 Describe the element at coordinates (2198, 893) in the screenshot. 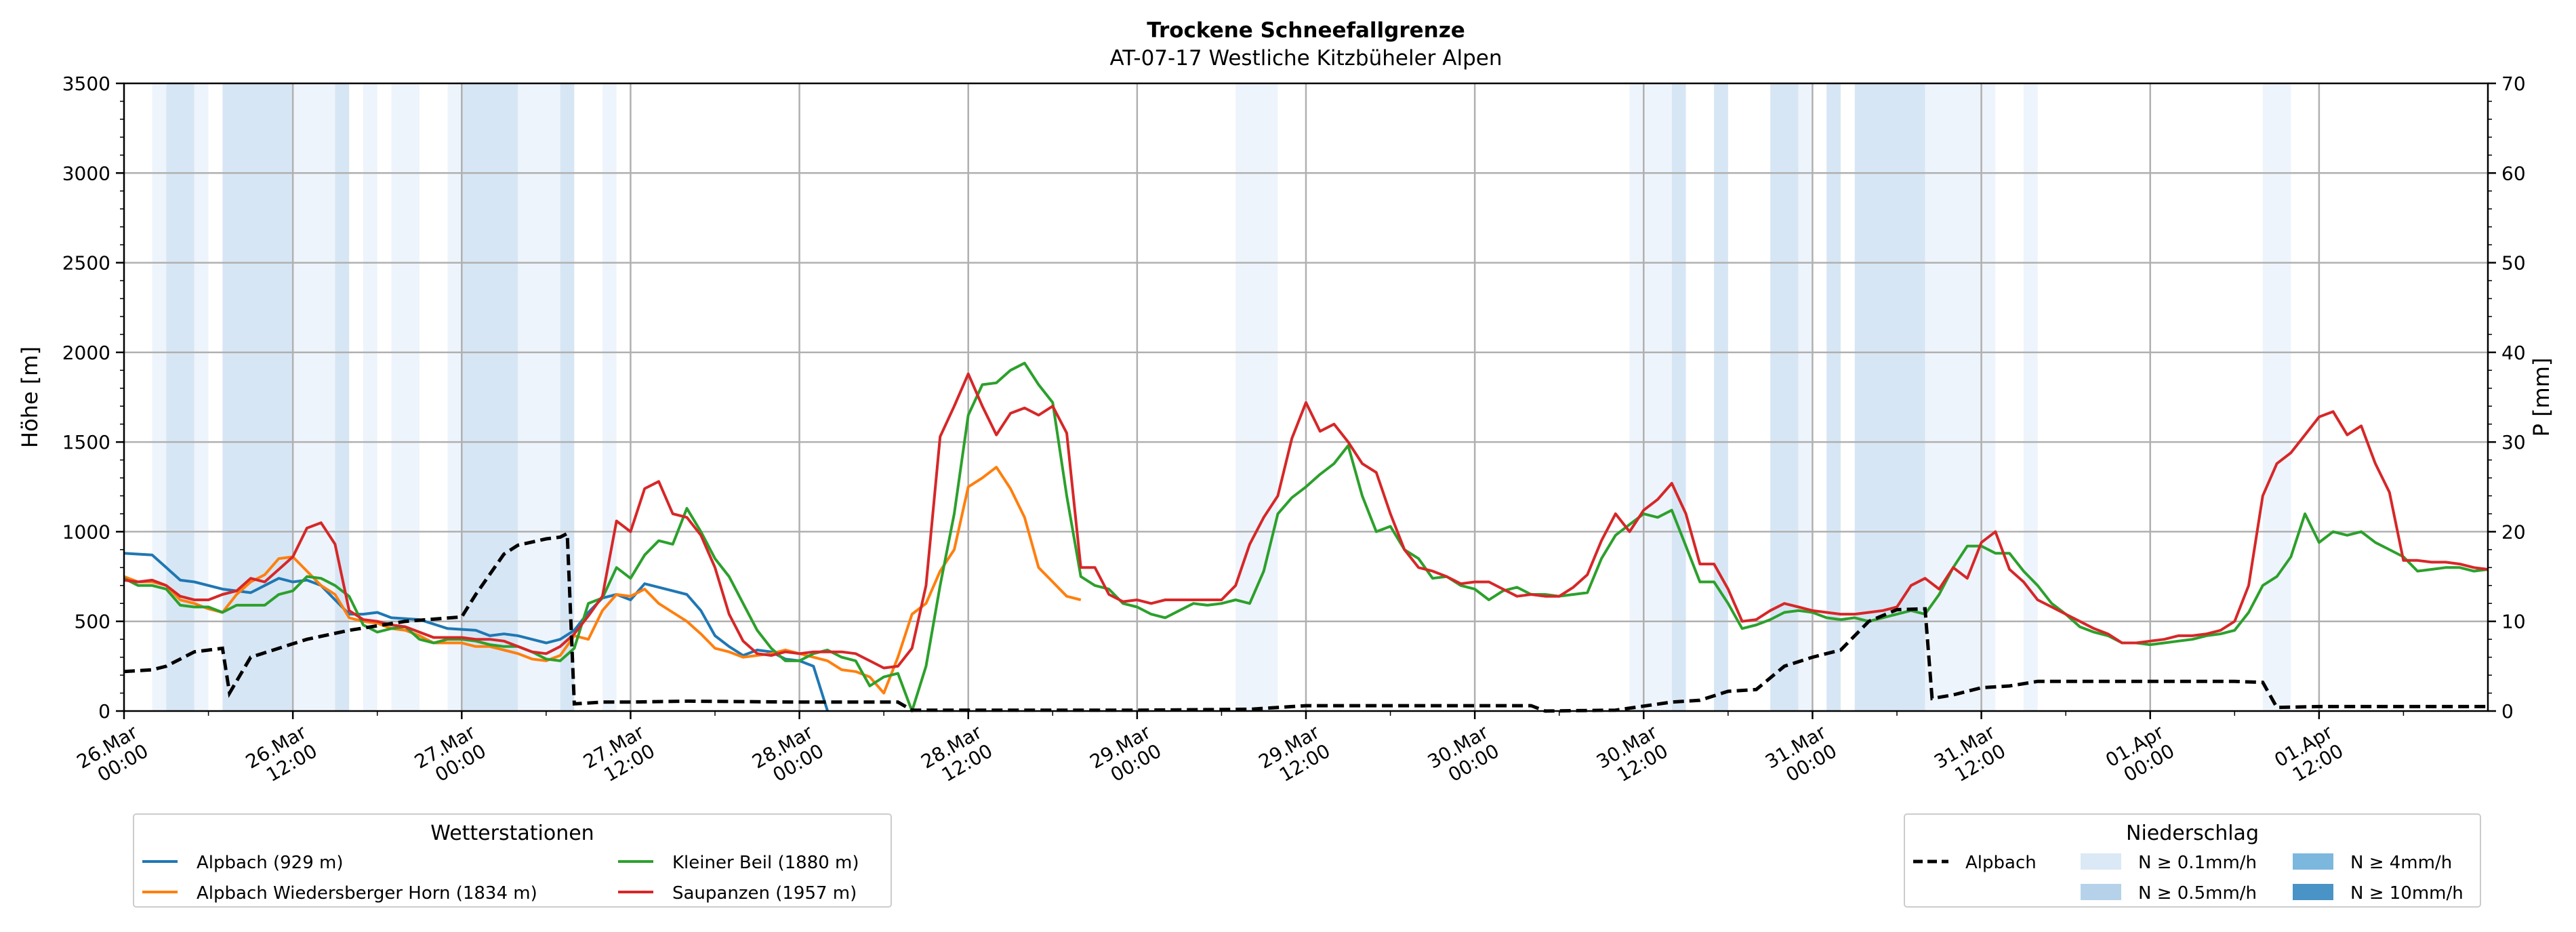

I see `legend-label-0-5: N ≥ 0.5mm/h` at that location.